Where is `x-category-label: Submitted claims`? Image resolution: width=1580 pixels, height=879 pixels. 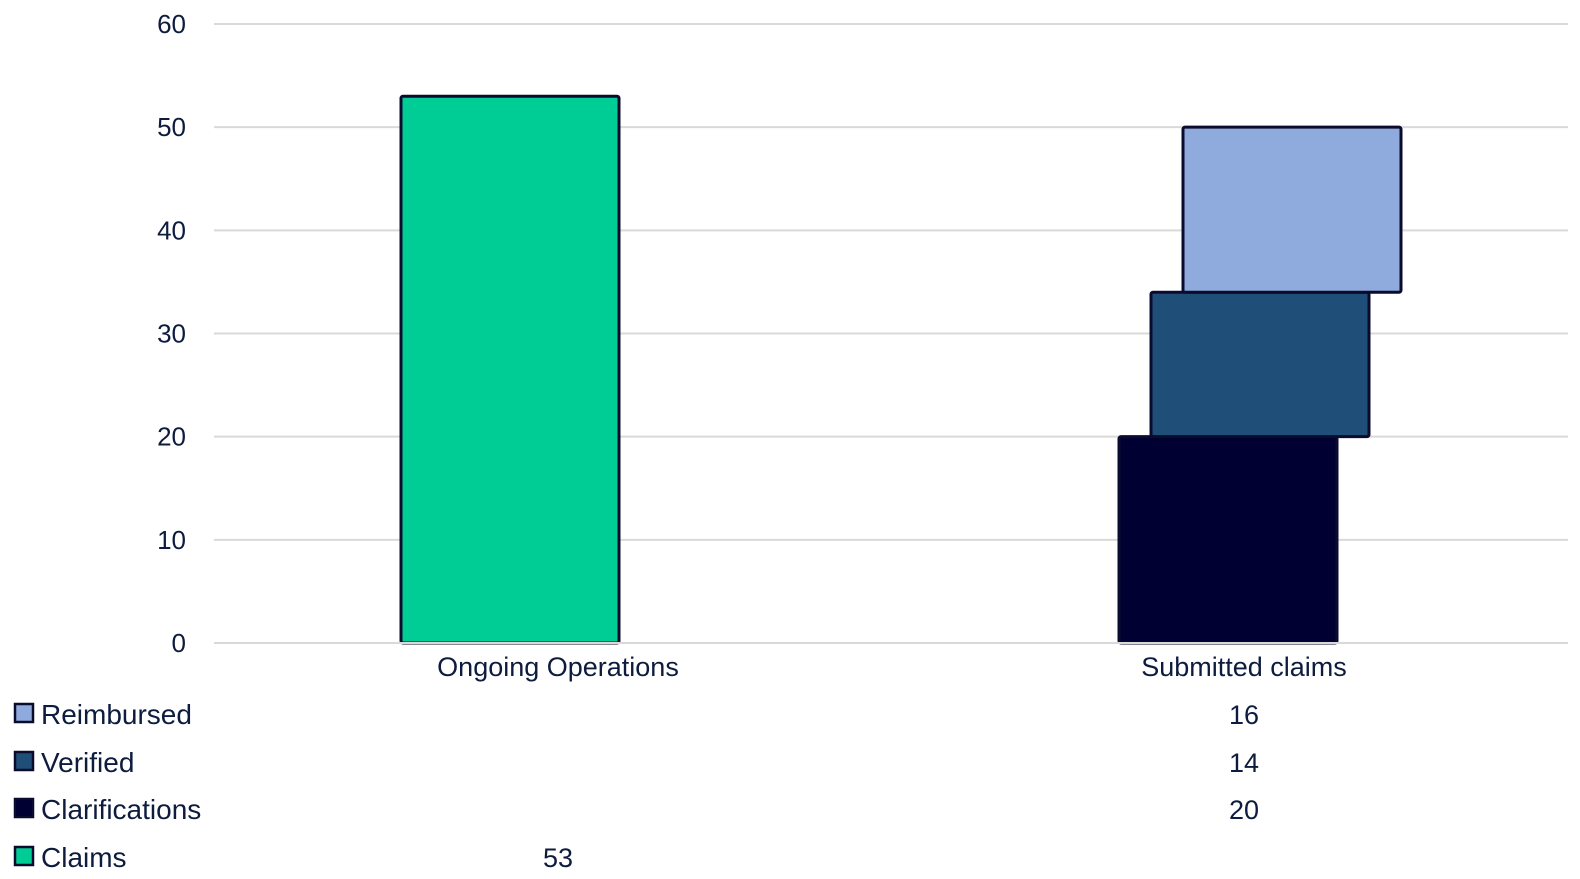
x-category-label: Submitted claims is located at coordinates (1244, 667).